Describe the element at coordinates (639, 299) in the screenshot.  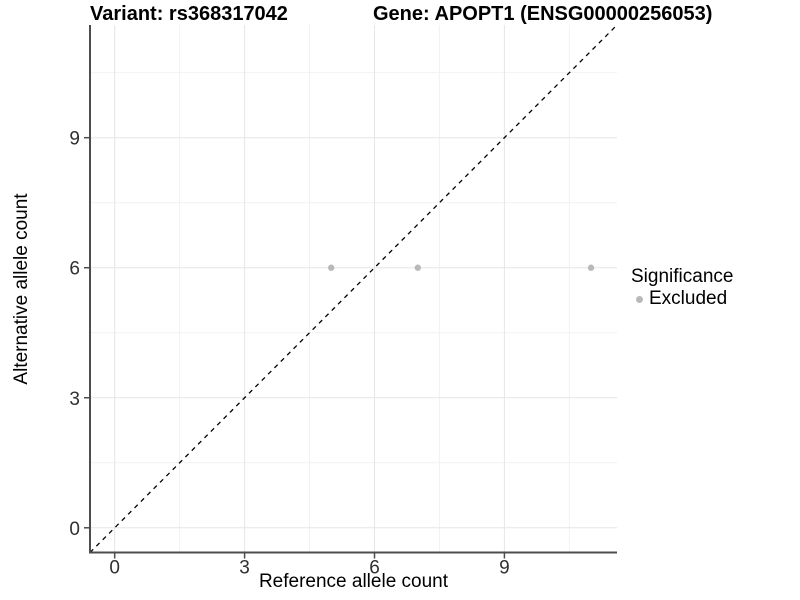
I see `legend-point-icon` at that location.